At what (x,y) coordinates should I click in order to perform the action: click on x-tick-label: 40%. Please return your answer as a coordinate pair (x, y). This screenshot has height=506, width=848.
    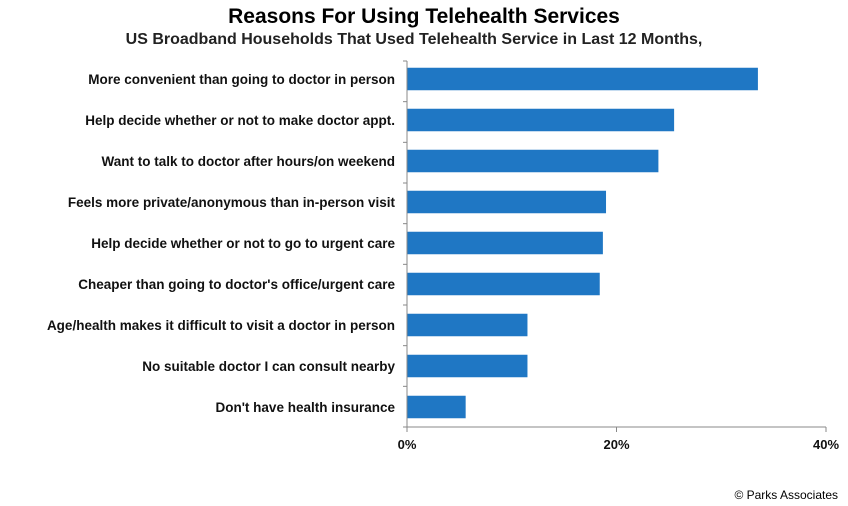
    Looking at the image, I should click on (826, 444).